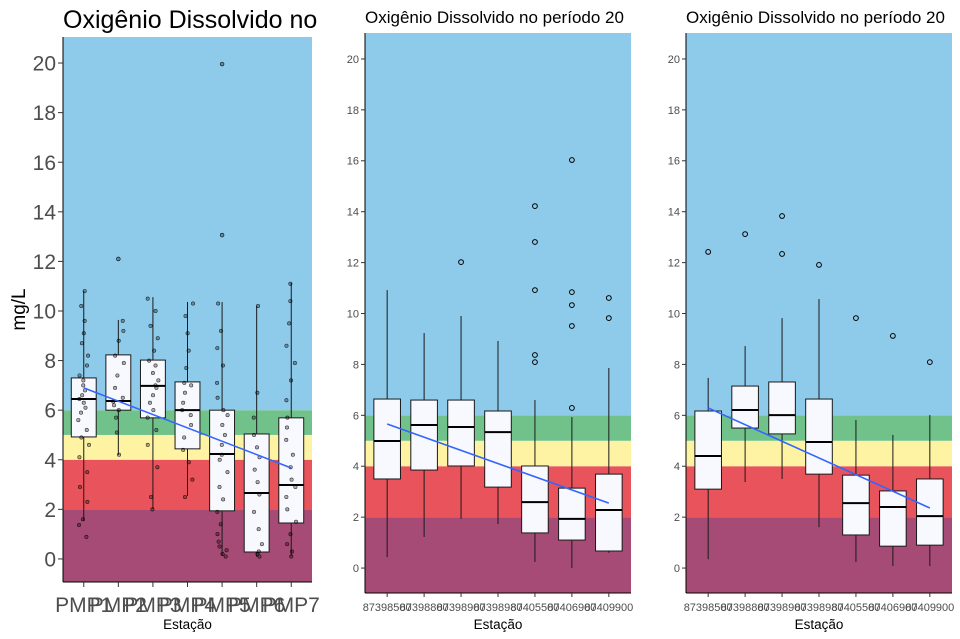  Describe the element at coordinates (387, 608) in the screenshot. I see `panel2-xtick-label: 87398500` at that location.